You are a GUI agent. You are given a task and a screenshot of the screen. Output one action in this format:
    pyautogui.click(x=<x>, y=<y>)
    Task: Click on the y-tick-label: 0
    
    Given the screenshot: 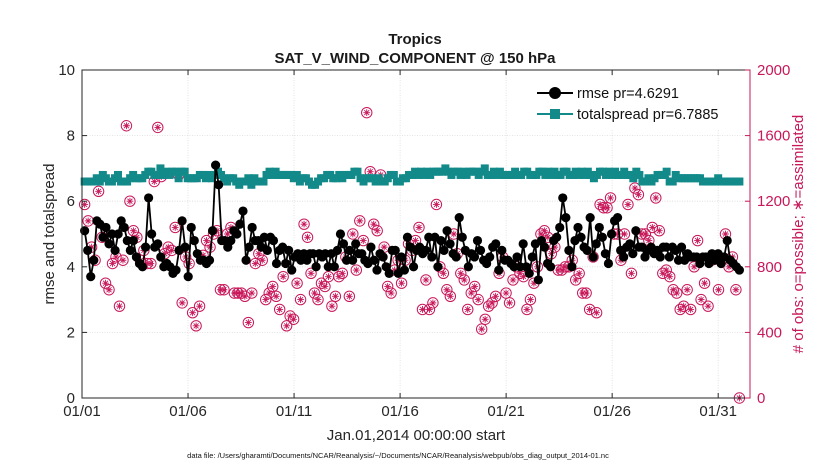 What is the action you would take?
    pyautogui.click(x=71, y=398)
    